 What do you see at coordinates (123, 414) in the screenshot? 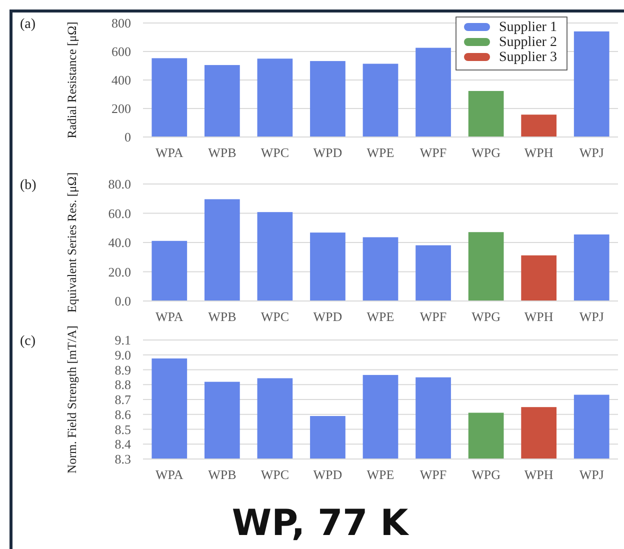
I see `y-tick-label: 8.6` at bounding box center [123, 414].